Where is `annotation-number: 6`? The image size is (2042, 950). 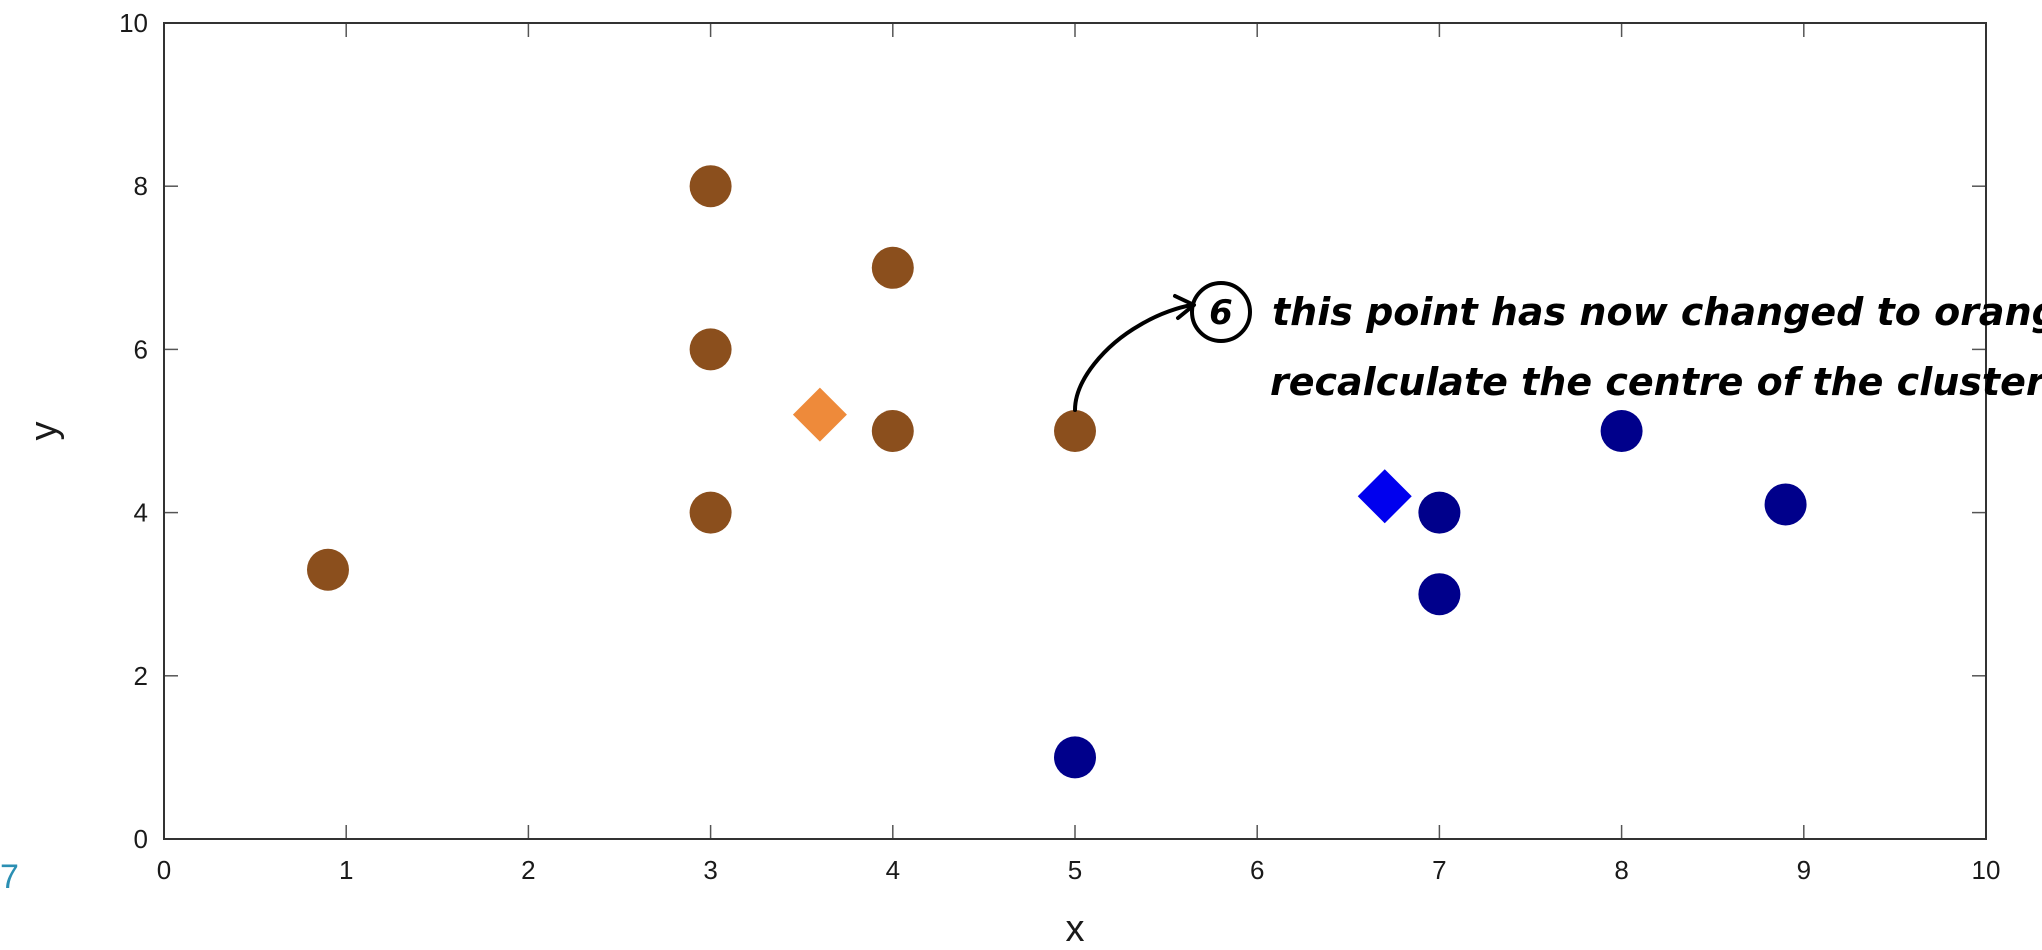 annotation-number: 6 is located at coordinates (1221, 313).